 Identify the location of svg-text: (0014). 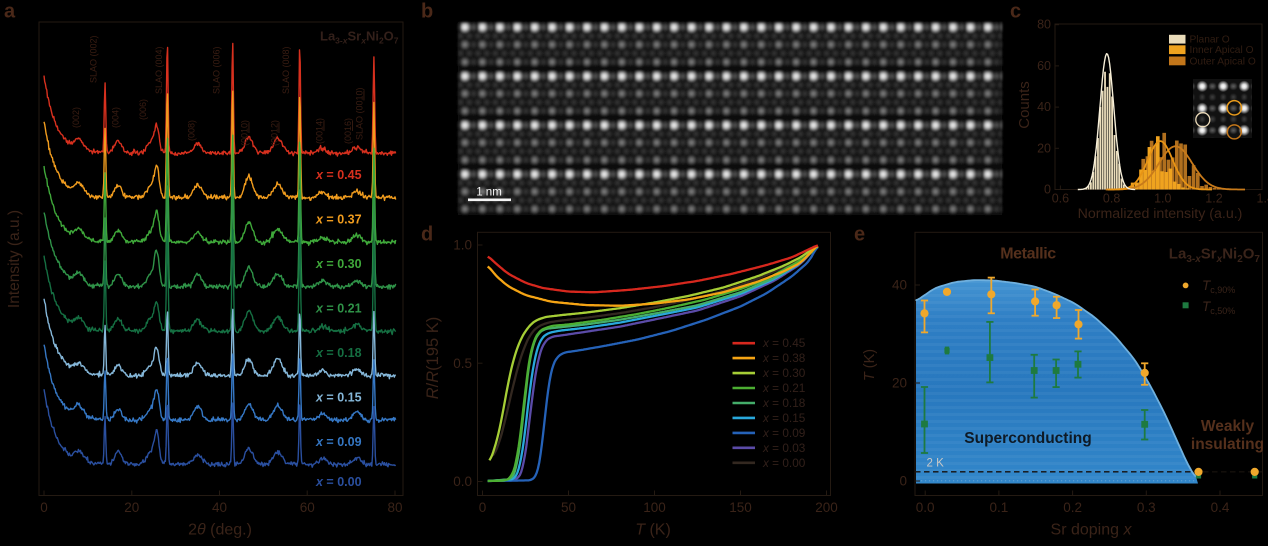
(320, 131).